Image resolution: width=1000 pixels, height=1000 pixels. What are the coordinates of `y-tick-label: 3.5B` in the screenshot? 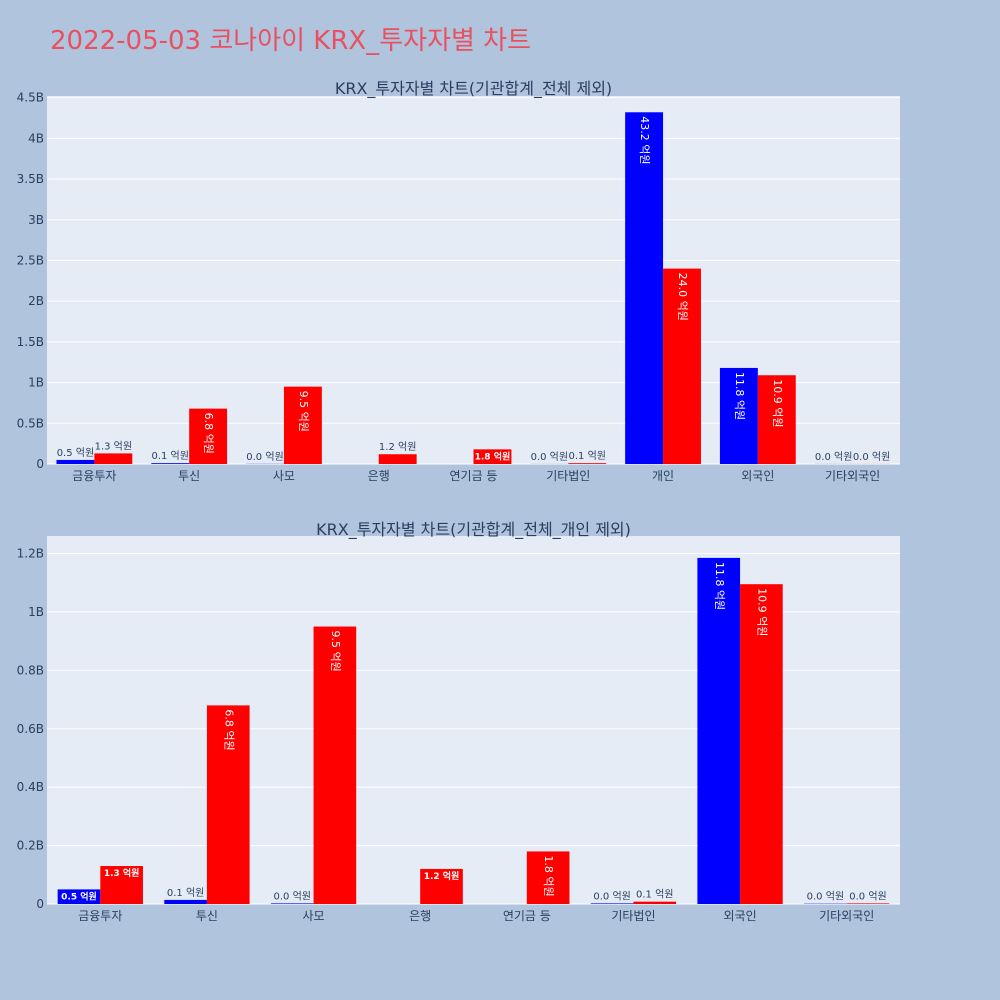 It's located at (30, 179).